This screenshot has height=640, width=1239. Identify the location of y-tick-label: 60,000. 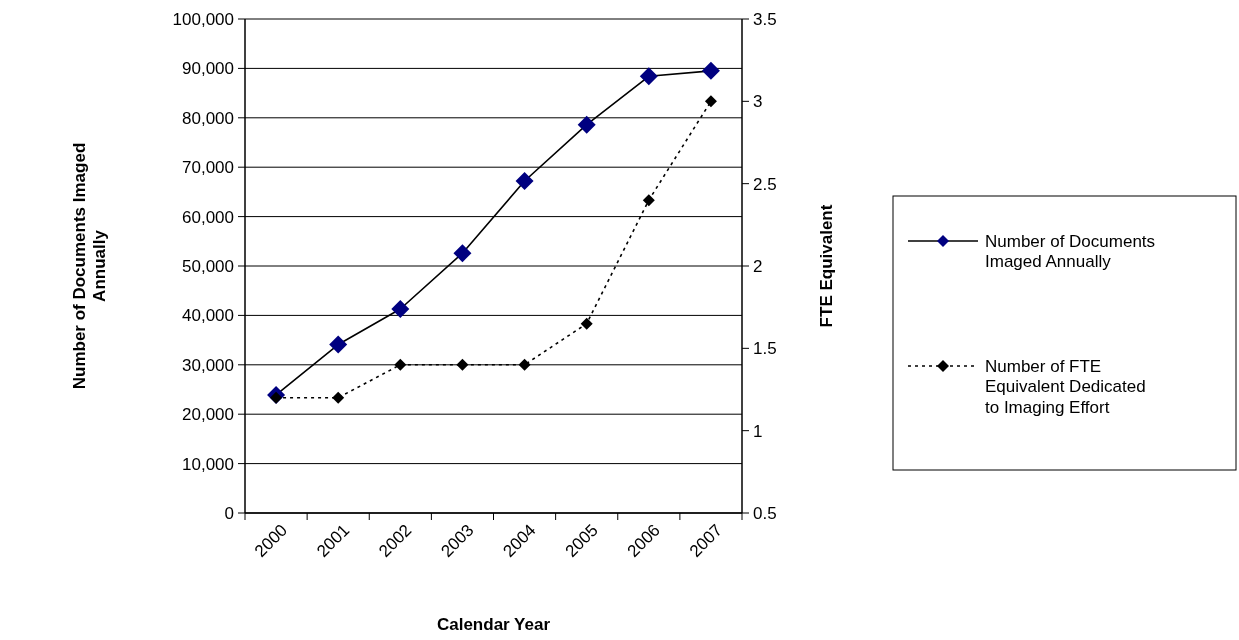
(208, 217).